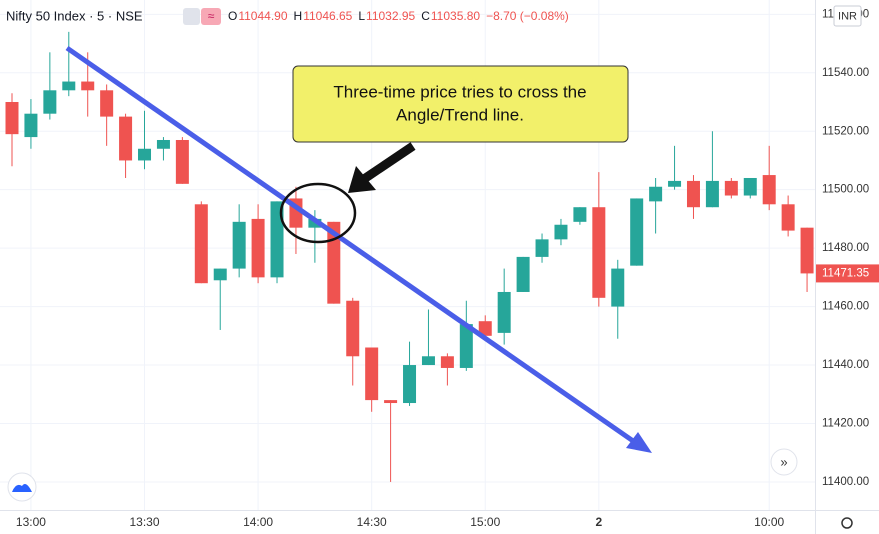 The height and width of the screenshot is (534, 879). I want to click on scroll-glyph: », so click(783, 461).